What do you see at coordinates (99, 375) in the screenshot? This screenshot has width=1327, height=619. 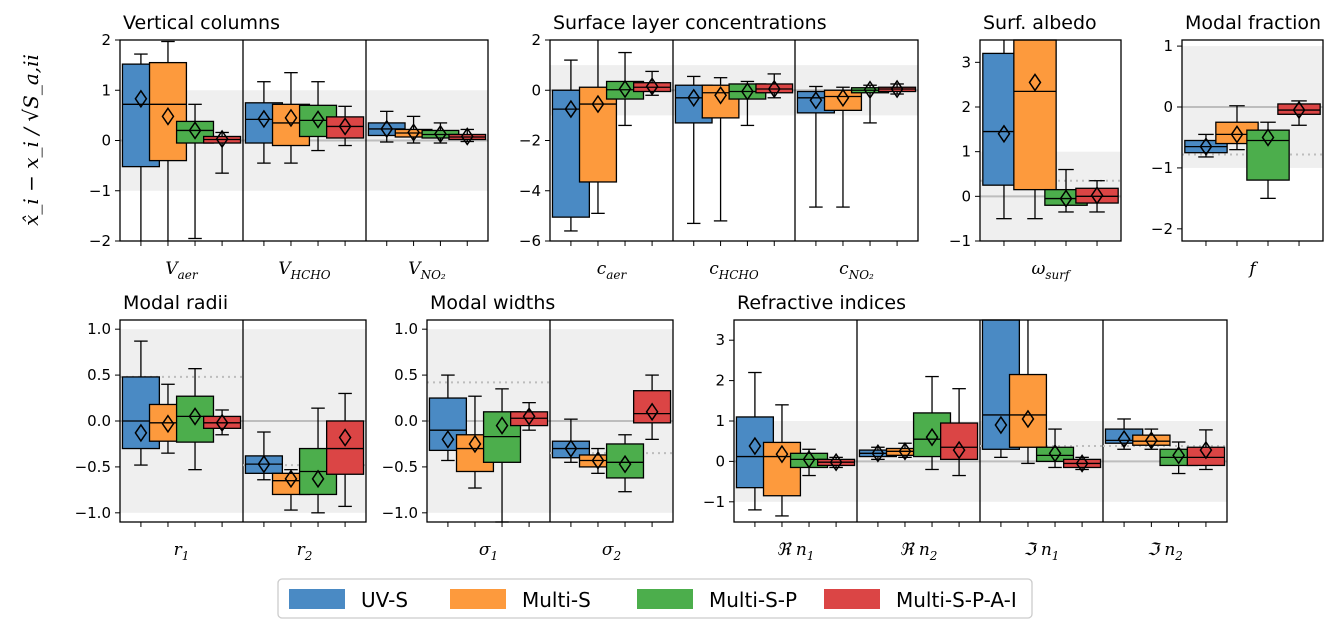 I see `y-tick-label: 0.5` at bounding box center [99, 375].